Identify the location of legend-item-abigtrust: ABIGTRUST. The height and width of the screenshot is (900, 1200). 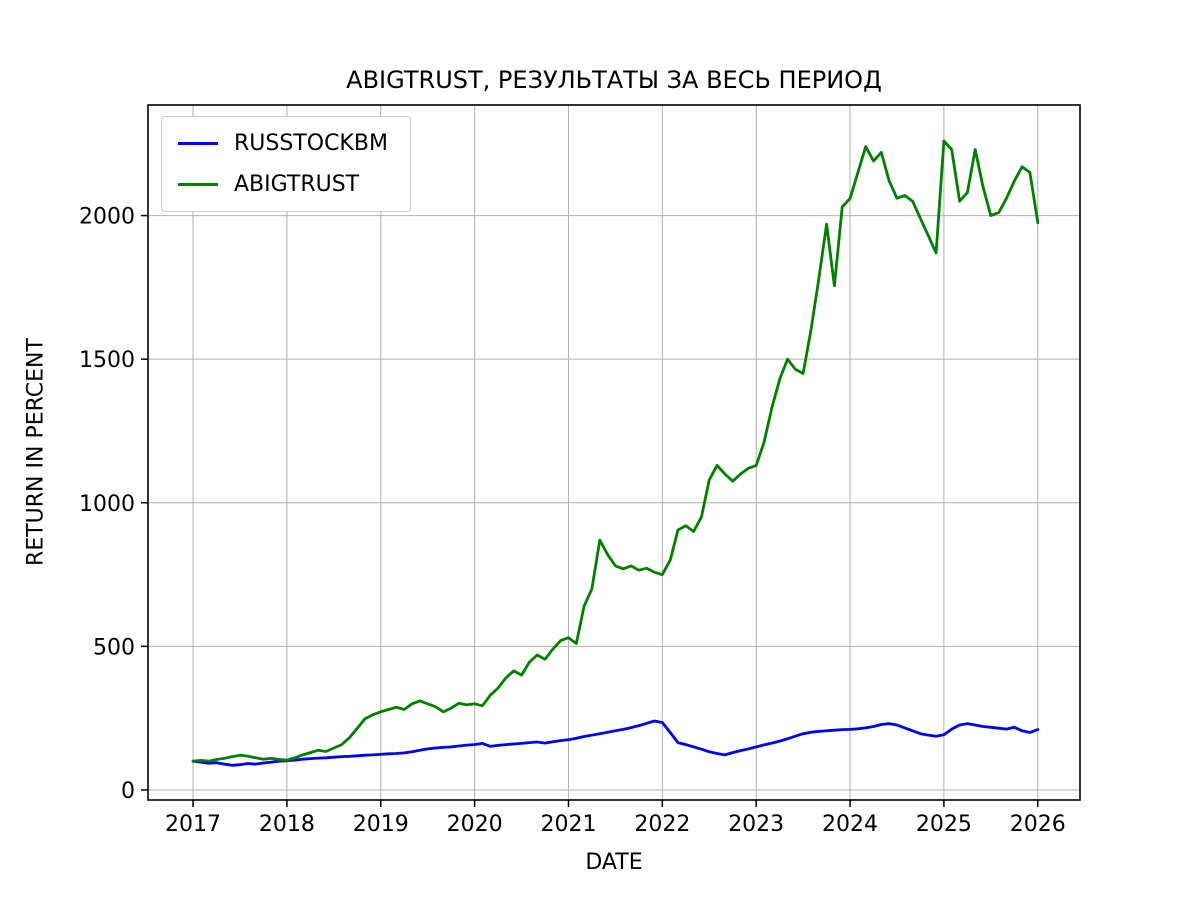
(283, 184).